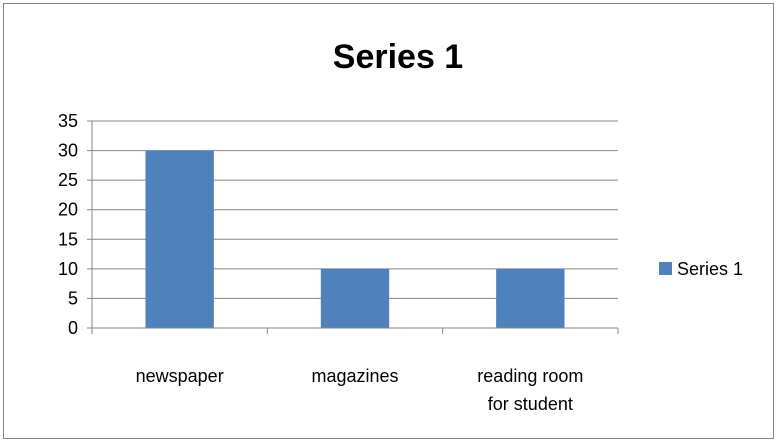 This screenshot has height=444, width=779. I want to click on legend-swatch, so click(665, 268).